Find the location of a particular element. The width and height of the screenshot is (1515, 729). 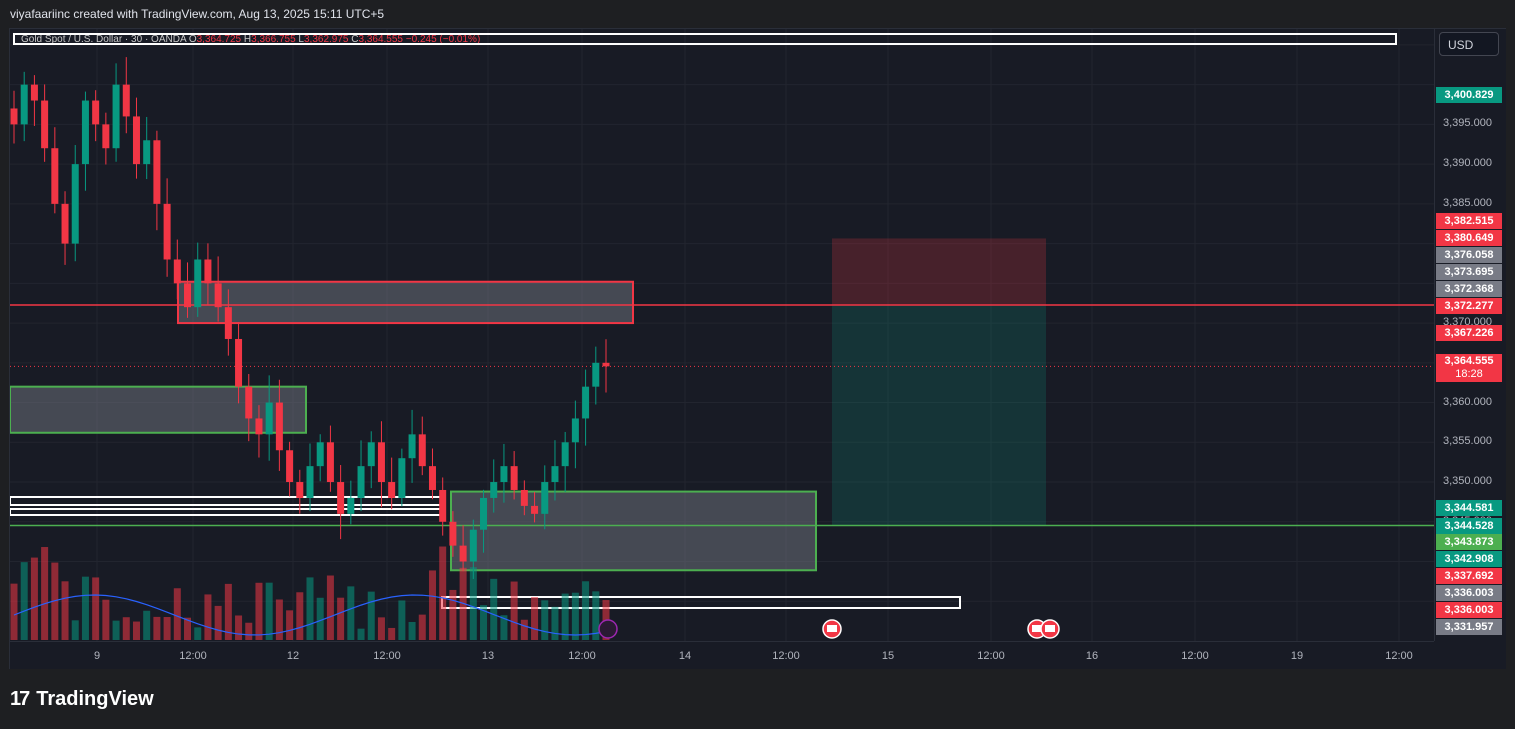

price-tag: 3,331.957 is located at coordinates (1469, 627).